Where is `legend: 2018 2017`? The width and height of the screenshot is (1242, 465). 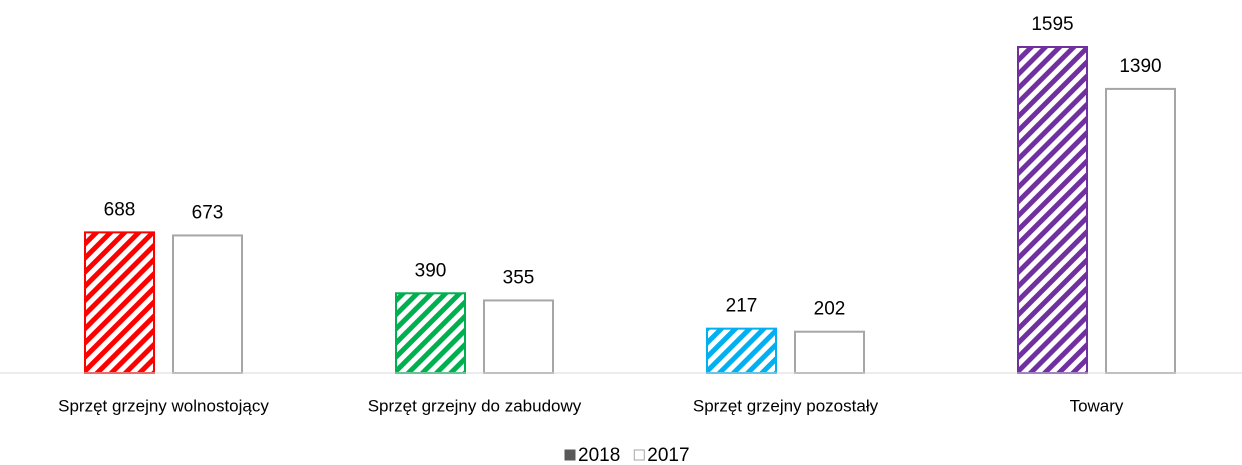 legend: 2018 2017 is located at coordinates (627, 455).